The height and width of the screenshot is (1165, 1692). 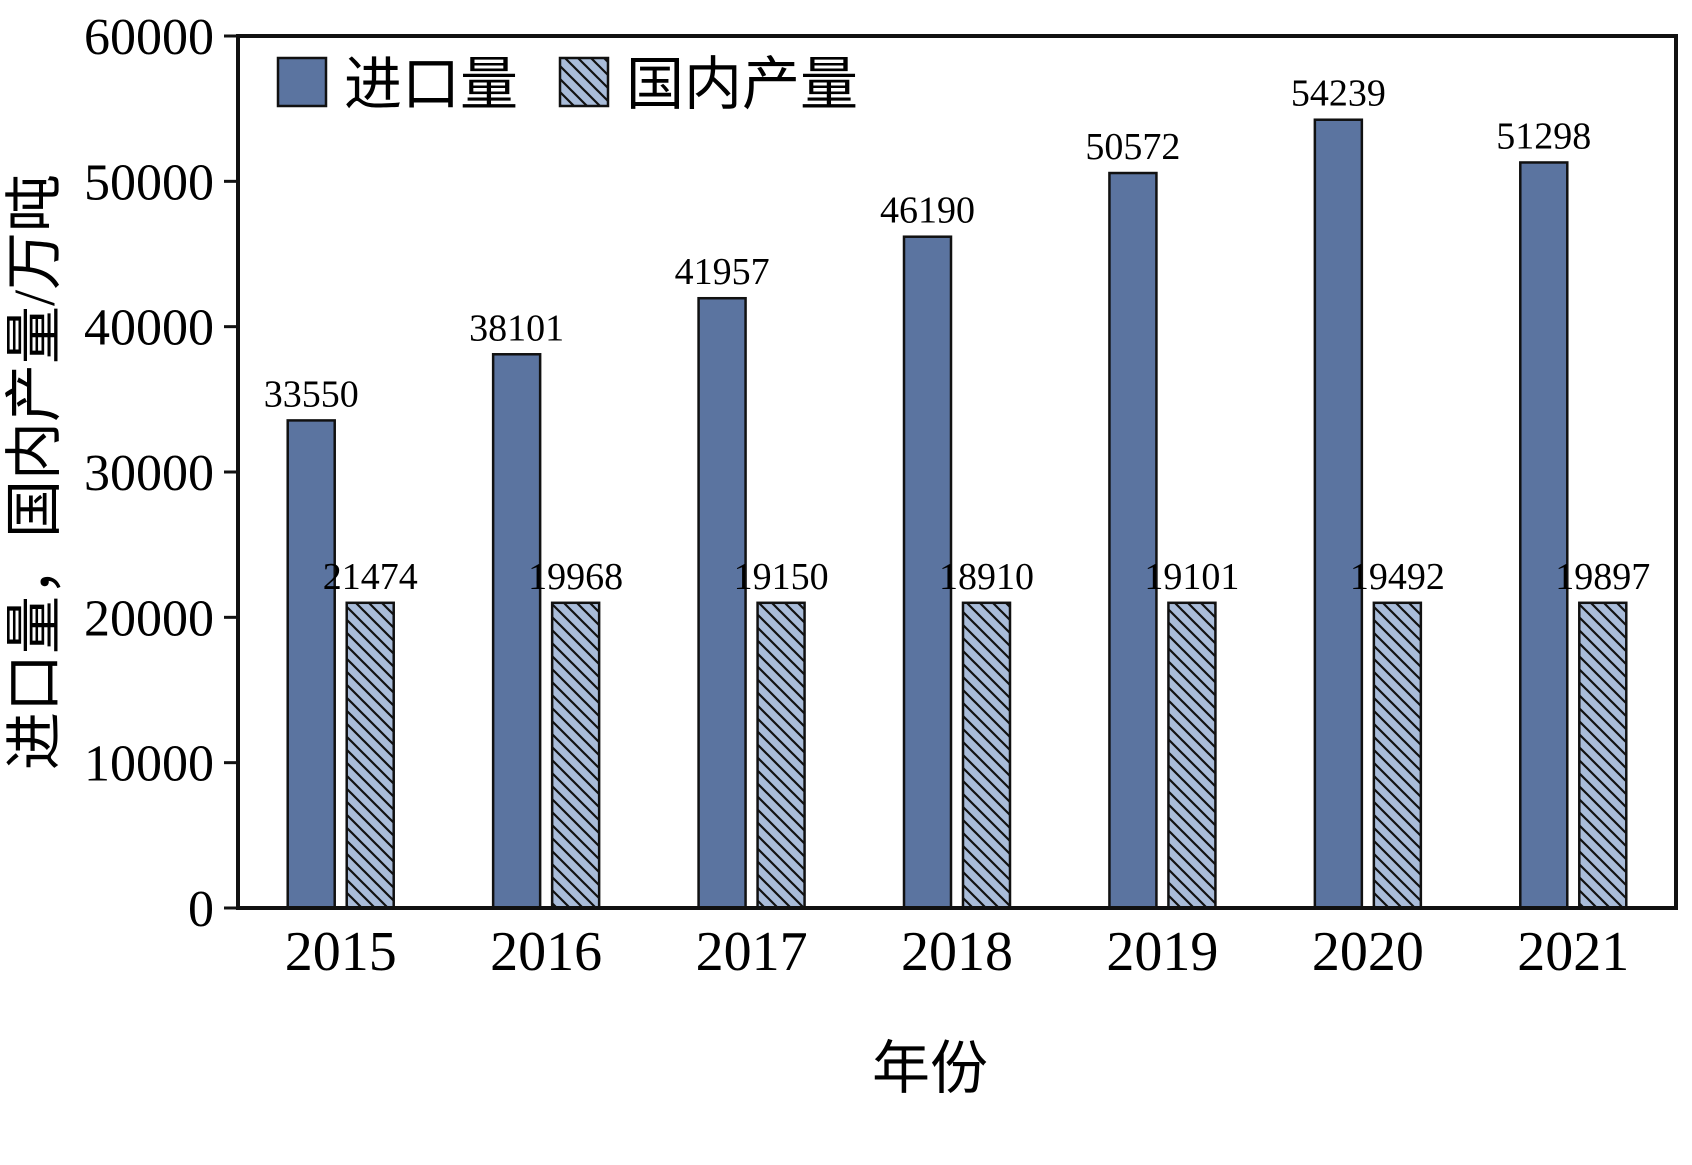 I want to click on value-label-domestic: 19897, so click(x=1602, y=577).